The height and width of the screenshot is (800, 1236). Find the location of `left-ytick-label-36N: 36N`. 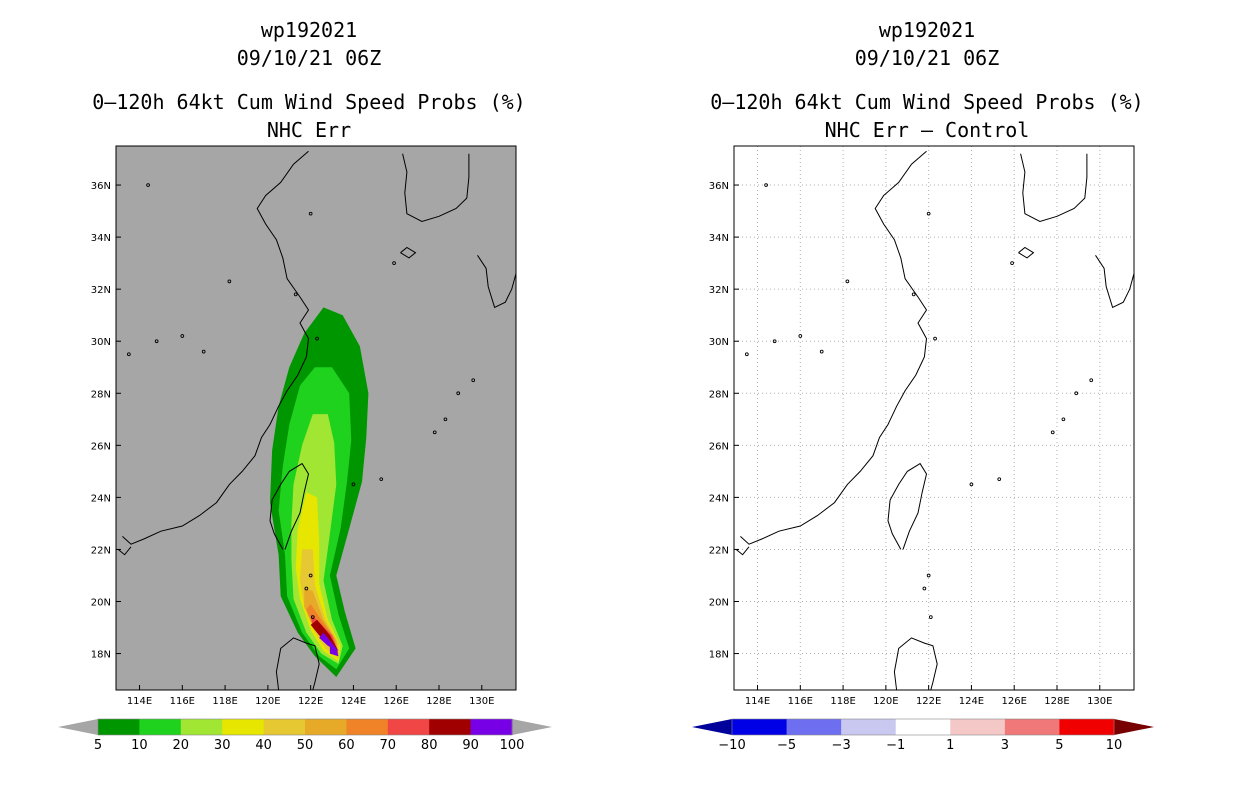

left-ytick-label-36N: 36N is located at coordinates (101, 186).